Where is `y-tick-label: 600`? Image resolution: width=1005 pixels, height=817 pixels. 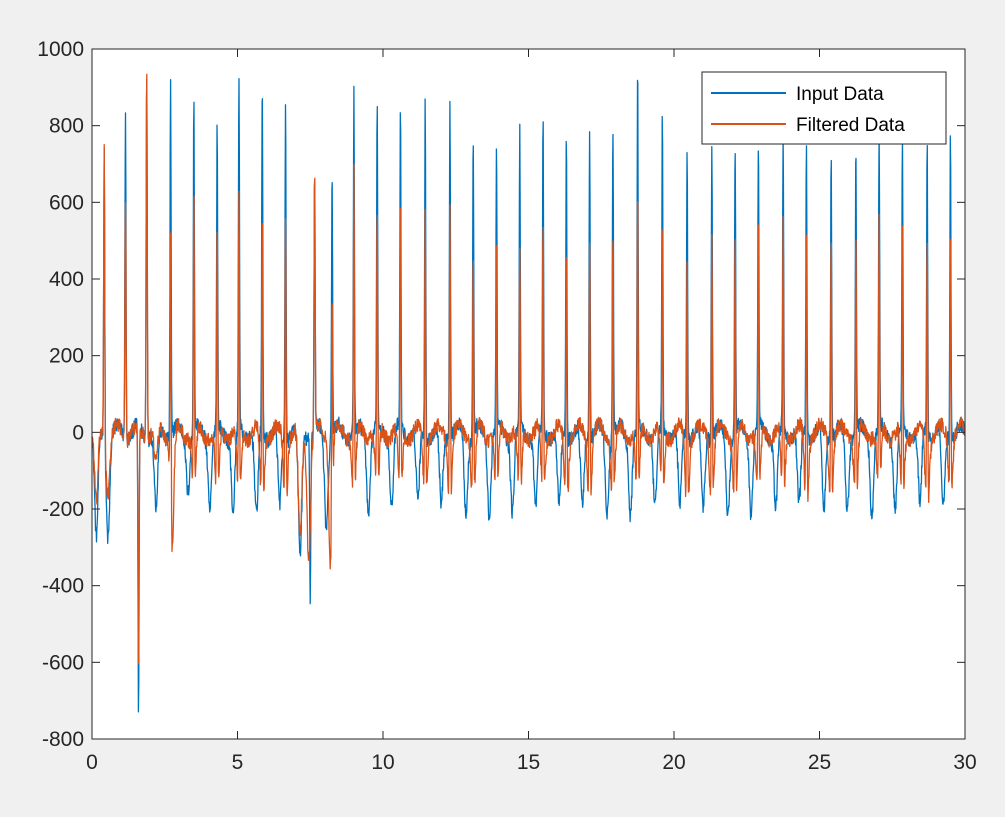 y-tick-label: 600 is located at coordinates (66, 202).